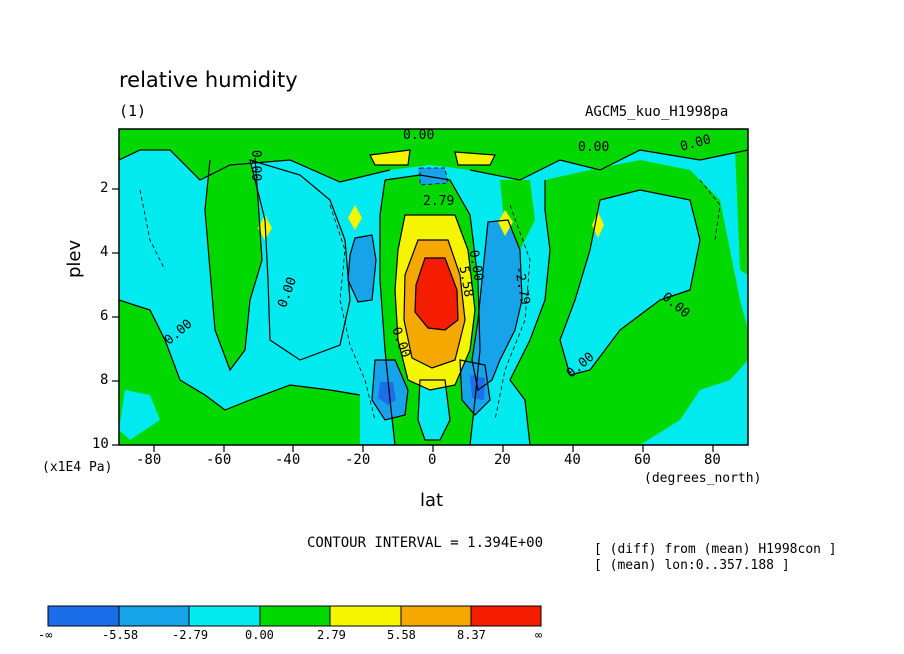 The height and width of the screenshot is (654, 904). I want to click on y-tick-label: 10, so click(100, 444).